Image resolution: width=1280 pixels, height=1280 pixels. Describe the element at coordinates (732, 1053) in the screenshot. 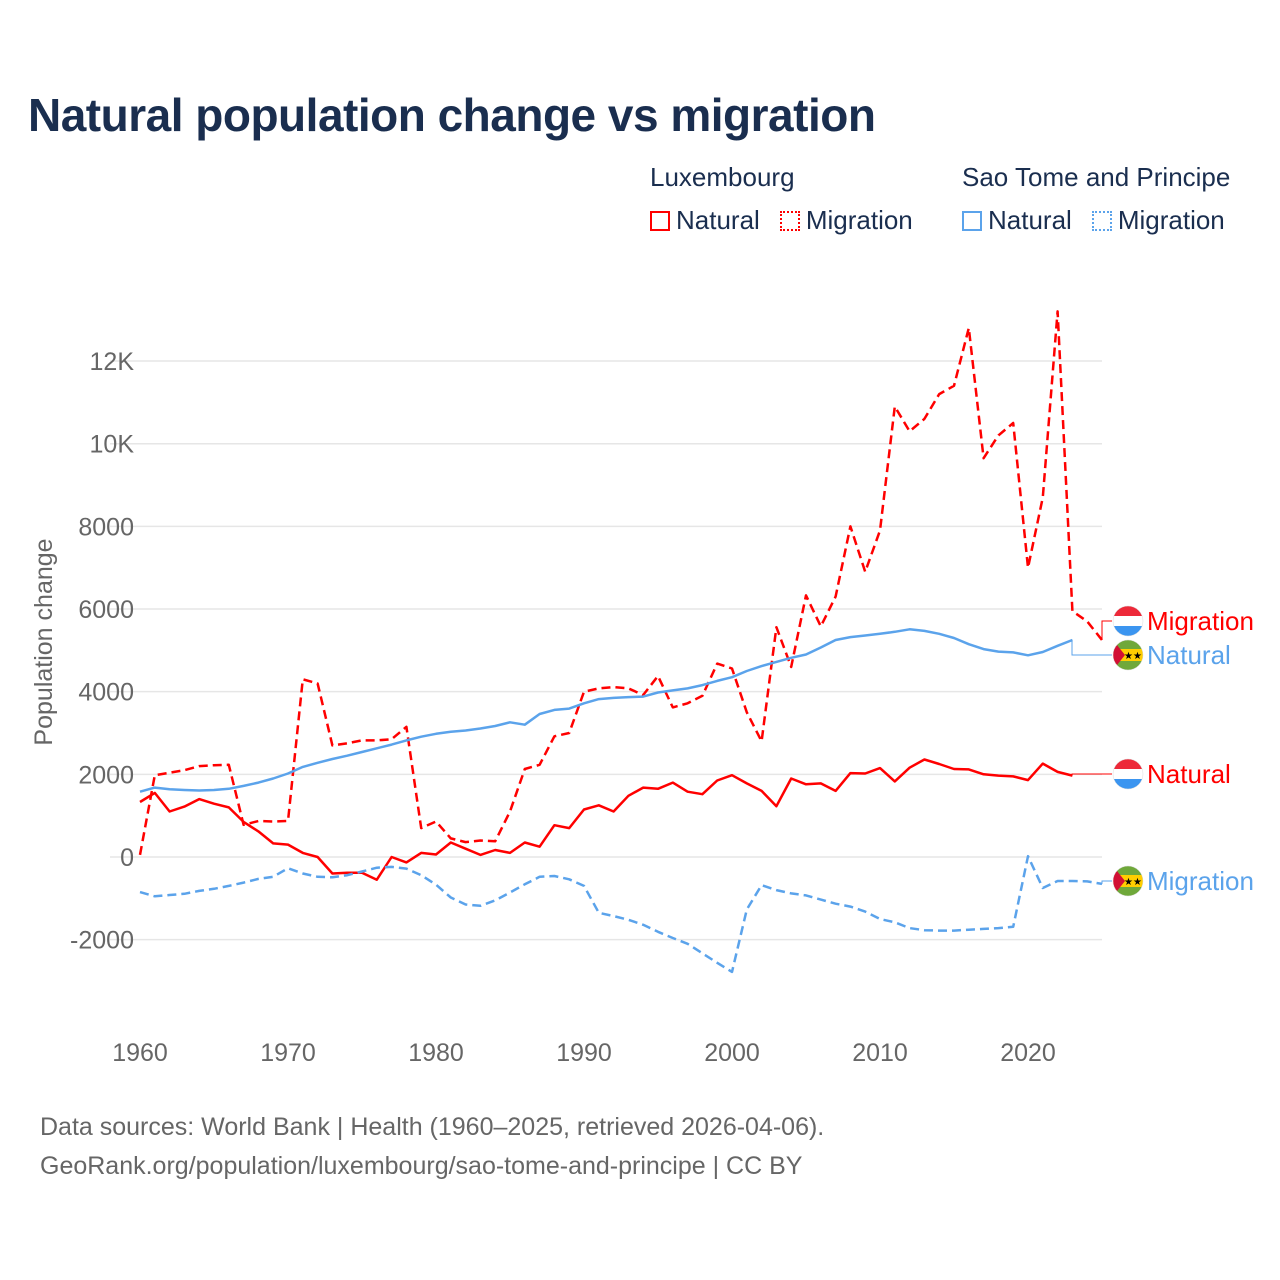

I see `x-tick-label: 2000` at that location.